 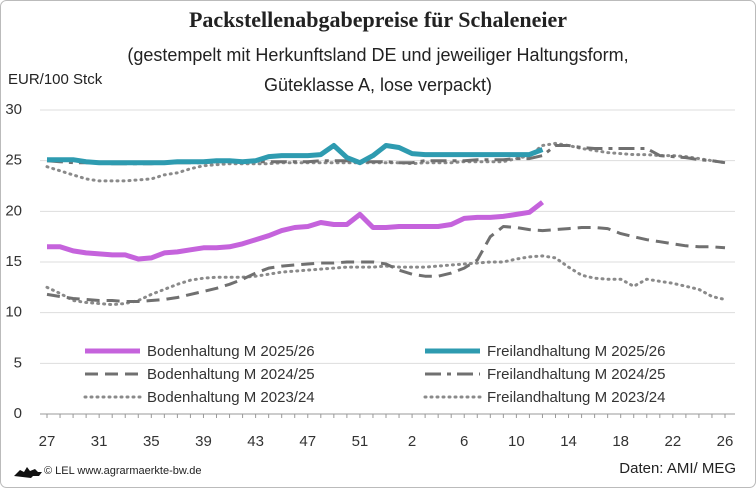 I want to click on y-tick-label: 30, so click(x=13, y=109).